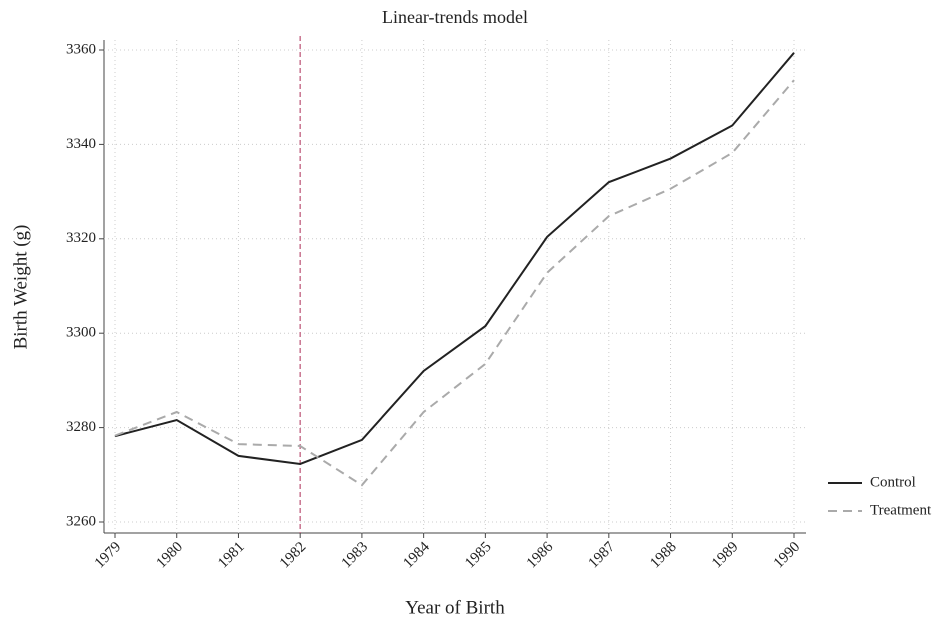 This screenshot has height=620, width=948. What do you see at coordinates (81, 144) in the screenshot?
I see `y-tick-label: 3340` at bounding box center [81, 144].